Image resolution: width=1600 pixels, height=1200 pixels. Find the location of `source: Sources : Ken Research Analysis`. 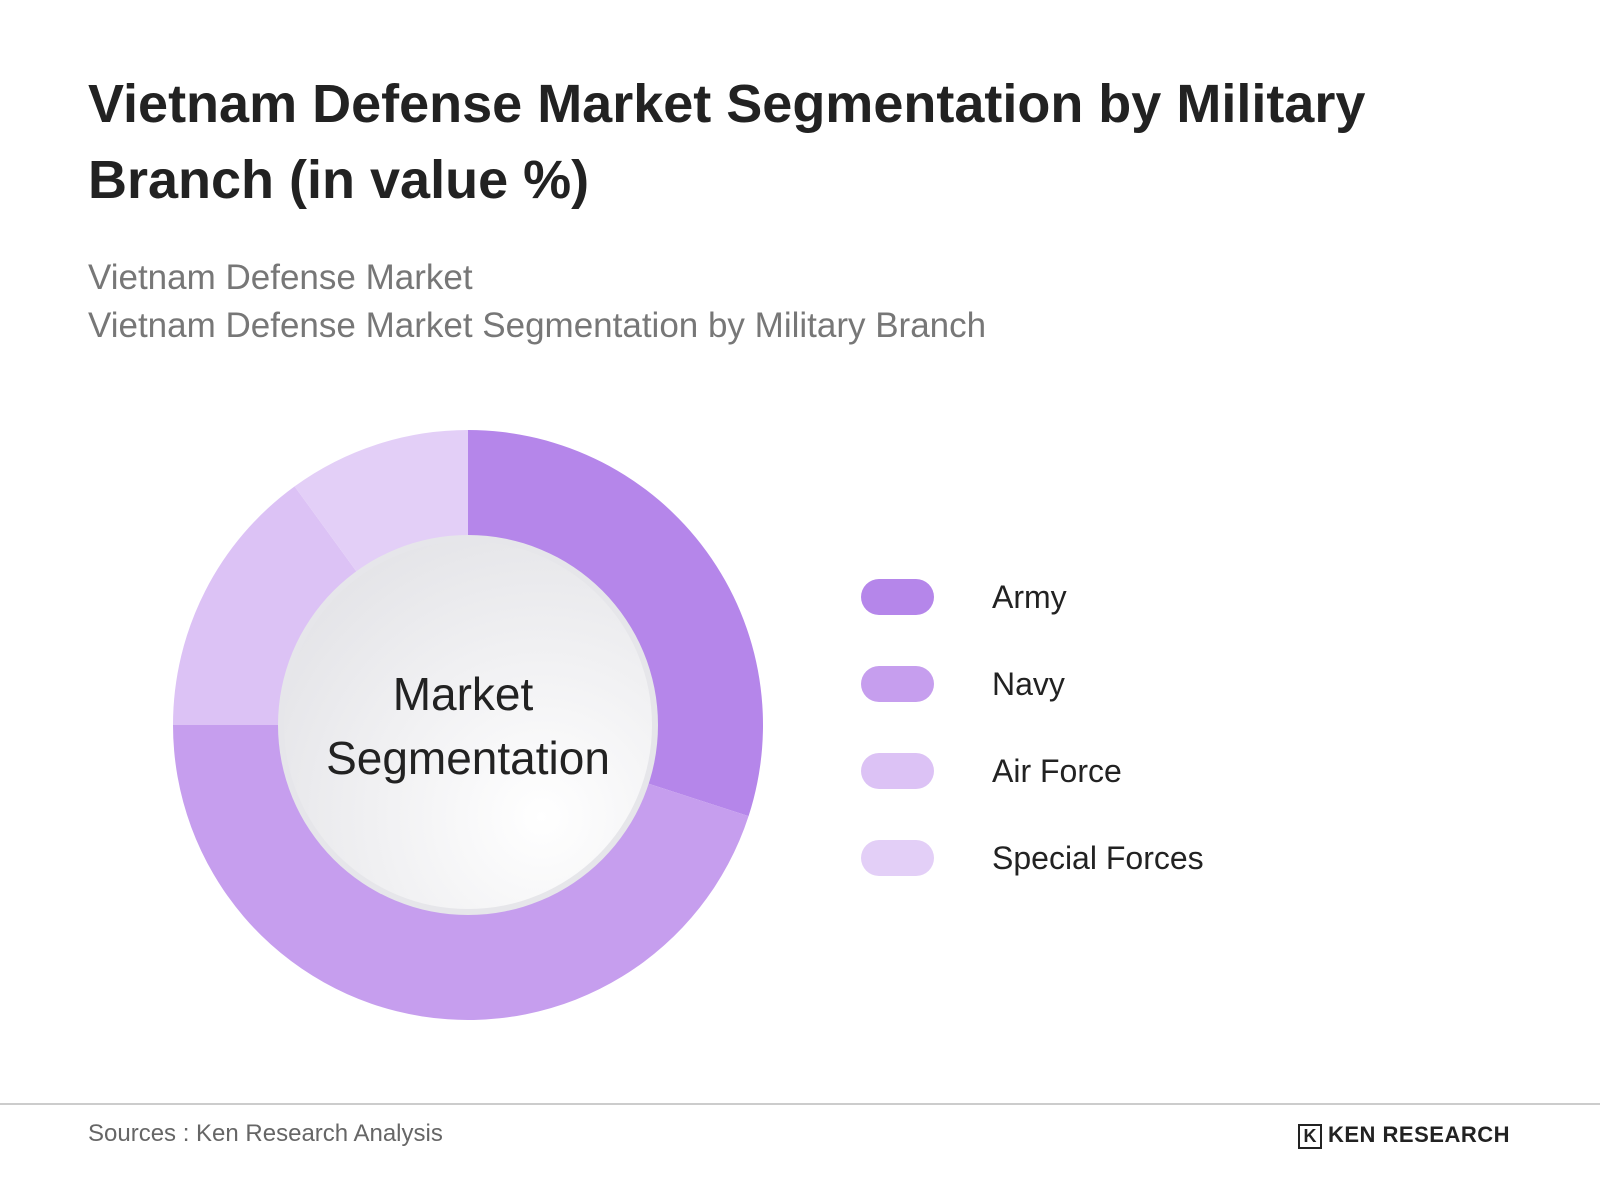

source: Sources : Ken Research Analysis is located at coordinates (265, 1133).